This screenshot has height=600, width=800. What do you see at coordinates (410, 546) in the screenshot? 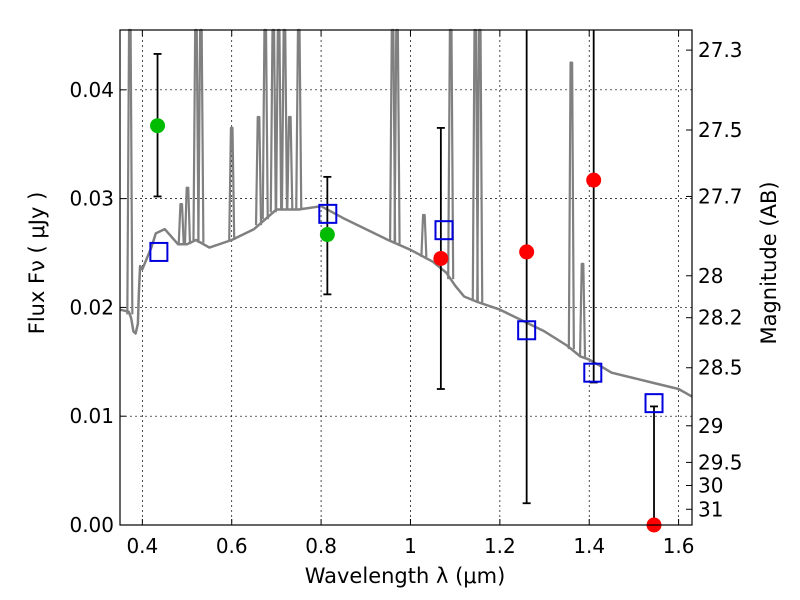
I see `x-tick-label: 1` at bounding box center [410, 546].